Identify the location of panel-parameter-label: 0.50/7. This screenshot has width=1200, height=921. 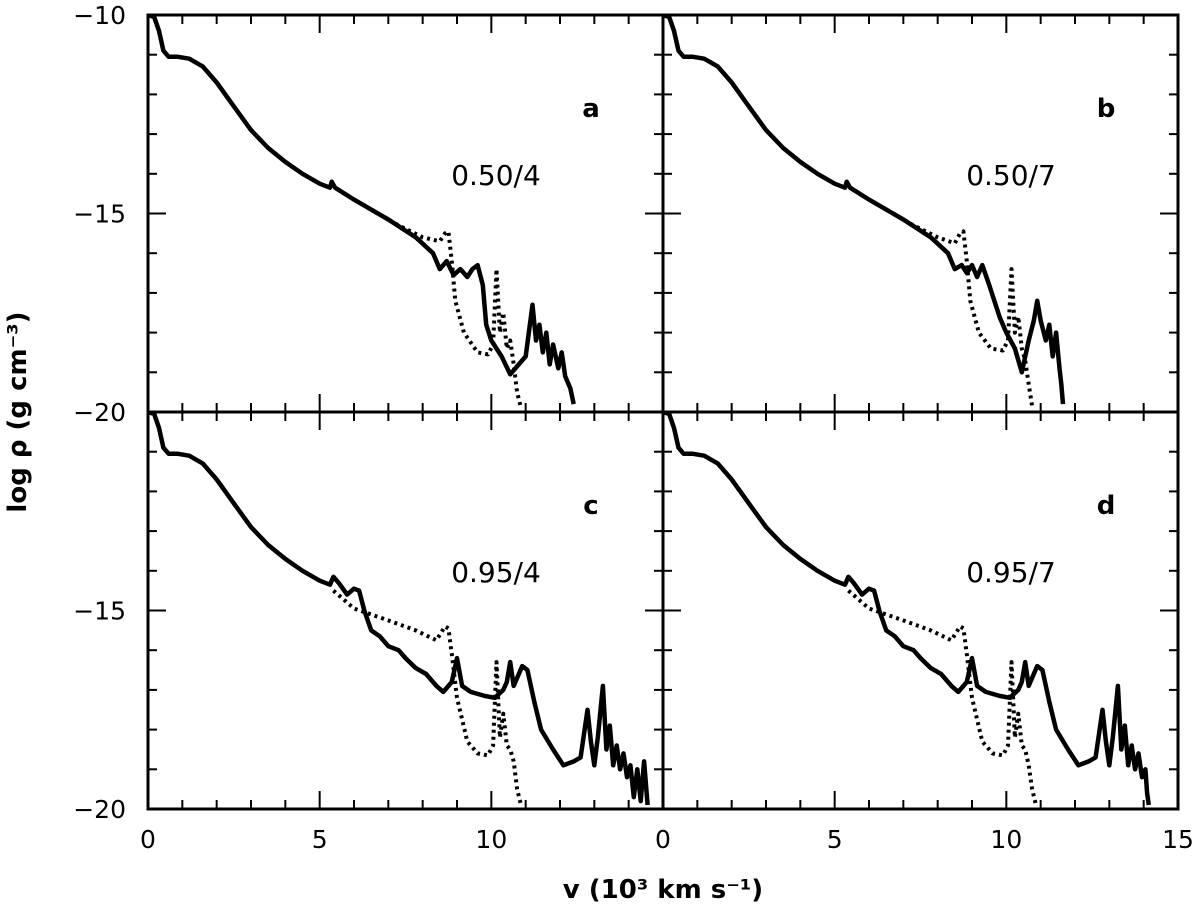
(1011, 175).